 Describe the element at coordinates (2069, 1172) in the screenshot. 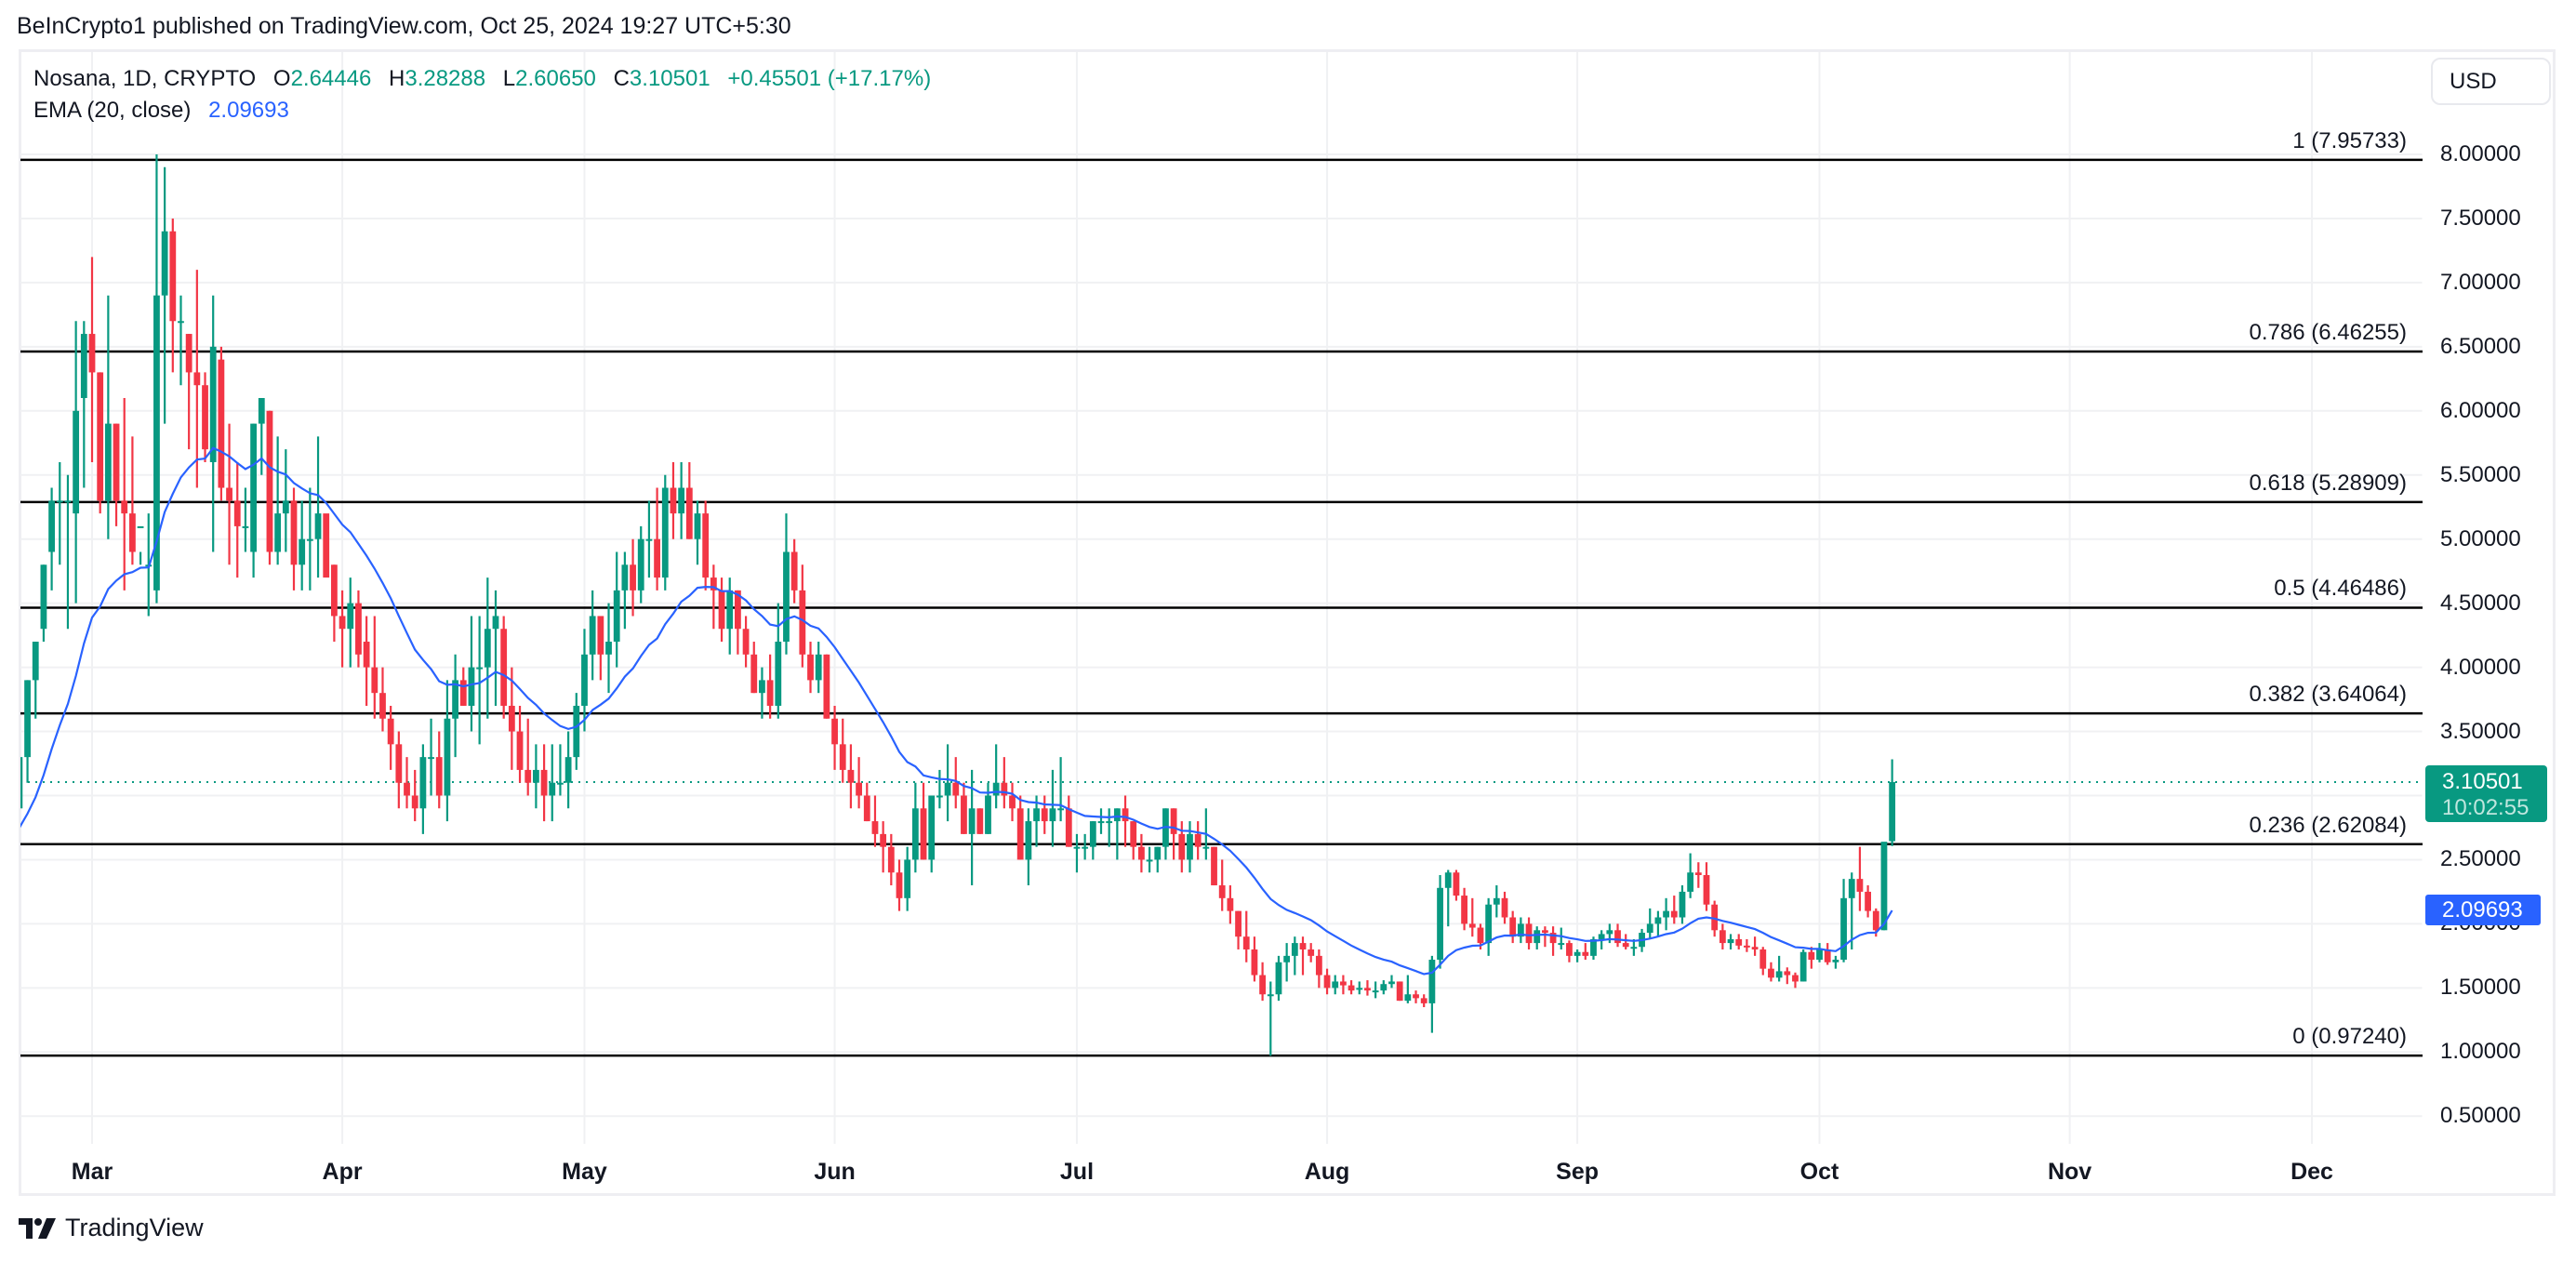

I see `month-label: Nov` at that location.